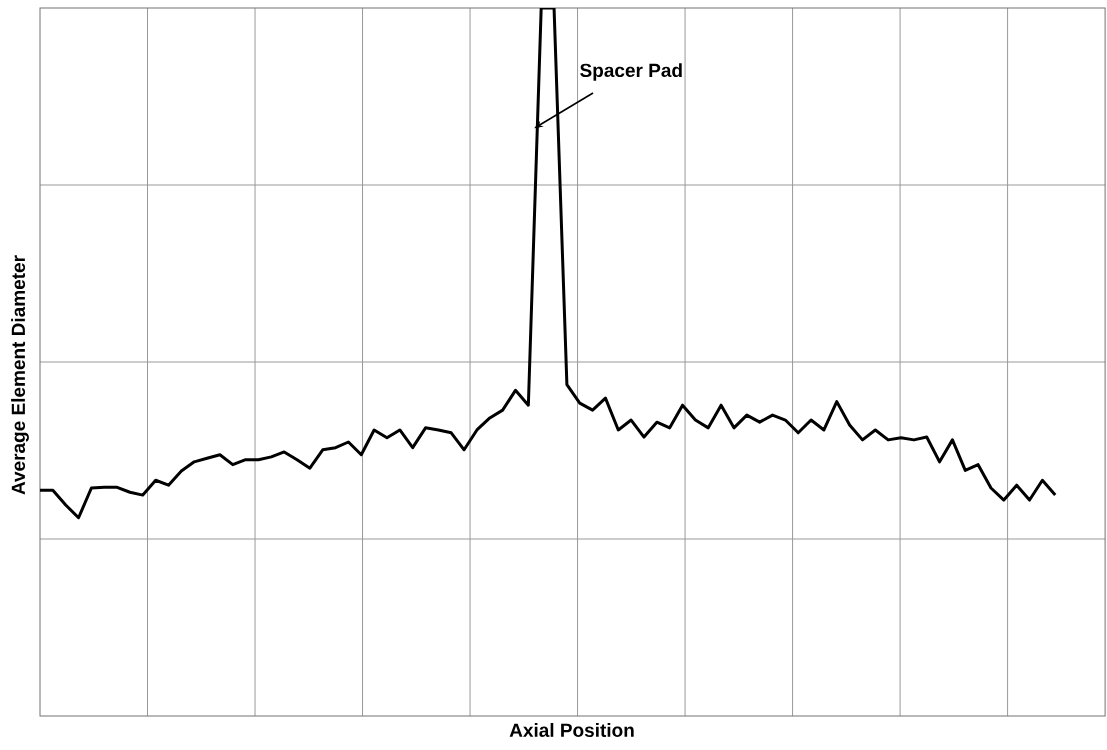  What do you see at coordinates (631, 72) in the screenshot?
I see `annotation: Spacer Pad` at bounding box center [631, 72].